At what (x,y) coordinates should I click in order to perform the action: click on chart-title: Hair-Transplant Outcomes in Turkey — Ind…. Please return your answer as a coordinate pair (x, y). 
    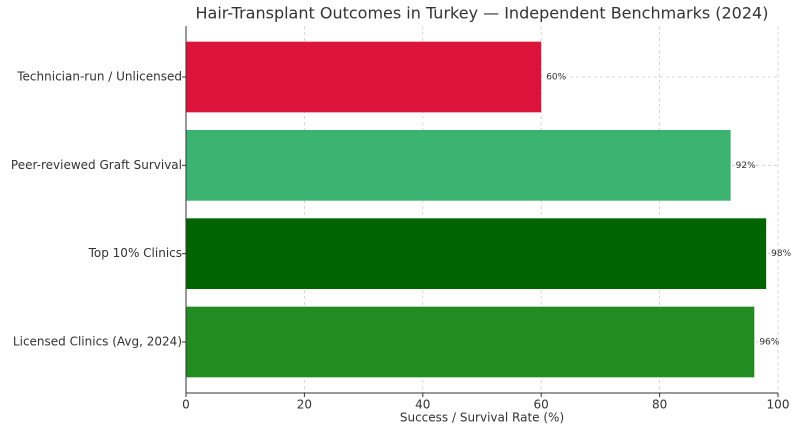
    Looking at the image, I should click on (482, 13).